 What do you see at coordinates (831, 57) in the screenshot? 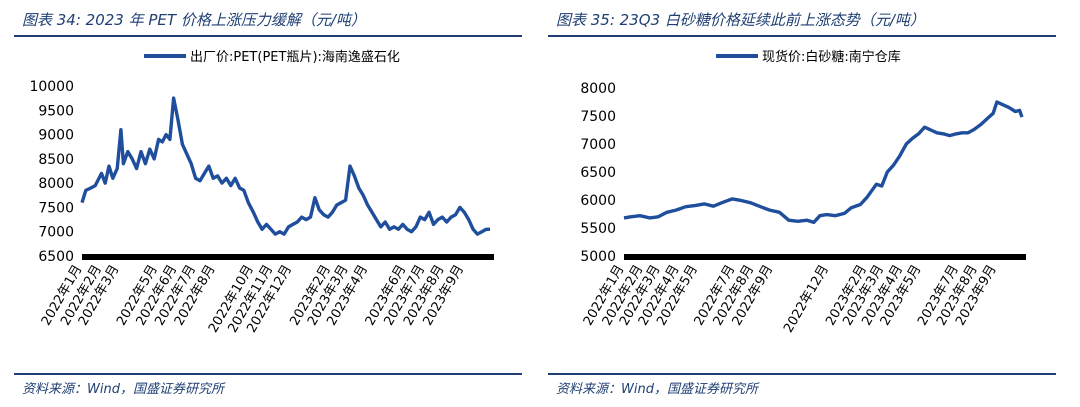
I see `legend-label: 现货价:白砂糖:南宁仓库` at bounding box center [831, 57].